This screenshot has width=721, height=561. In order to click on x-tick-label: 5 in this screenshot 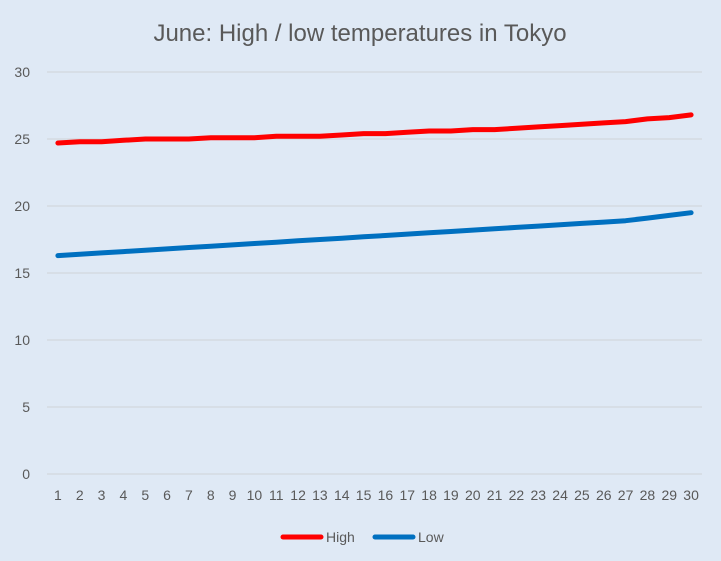, I will do `click(145, 495)`.